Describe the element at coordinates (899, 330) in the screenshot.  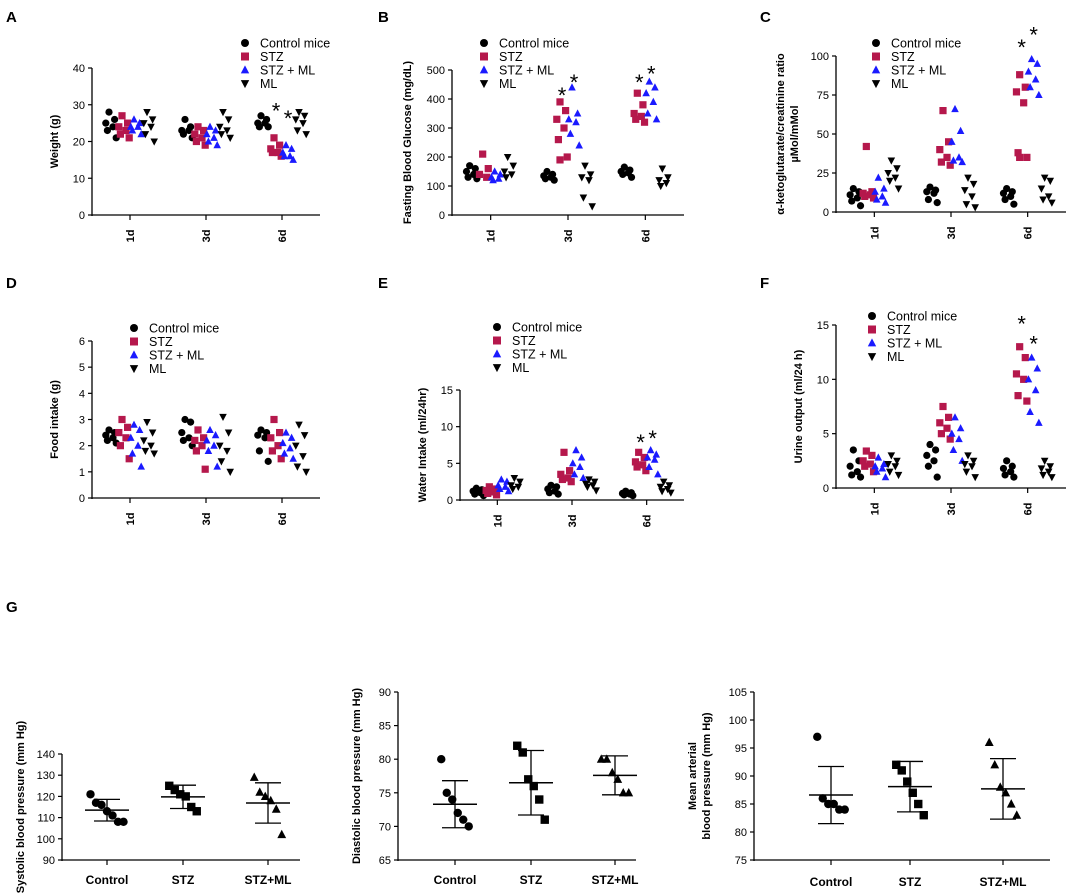
I see `legend-label-stz: STZ` at that location.